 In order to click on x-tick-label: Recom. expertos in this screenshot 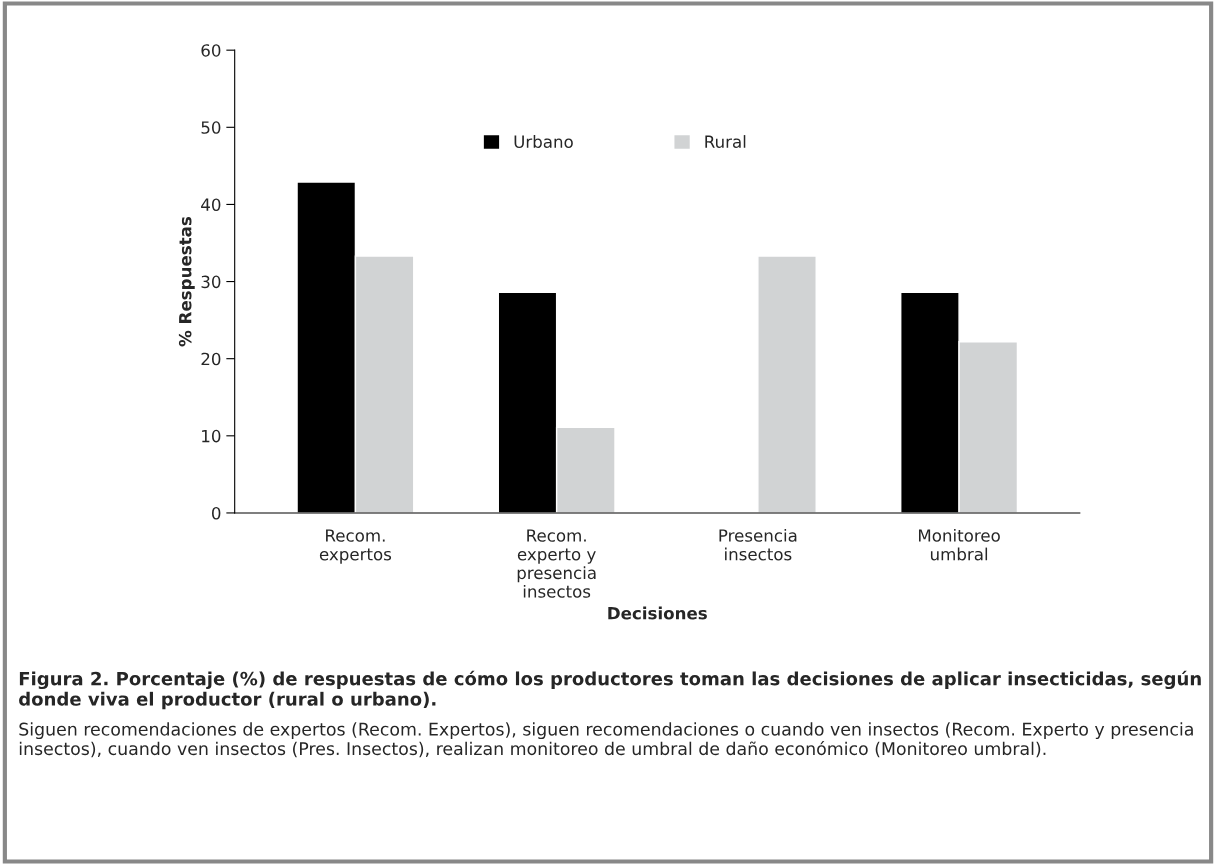, I will do `click(355, 546)`.